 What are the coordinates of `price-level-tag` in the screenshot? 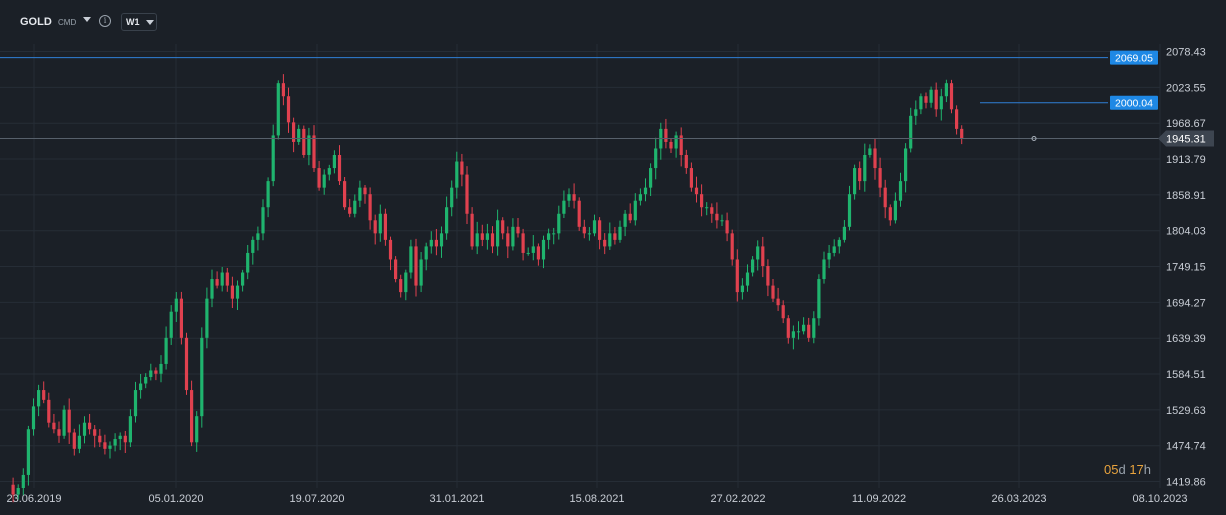 It's located at (1134, 102).